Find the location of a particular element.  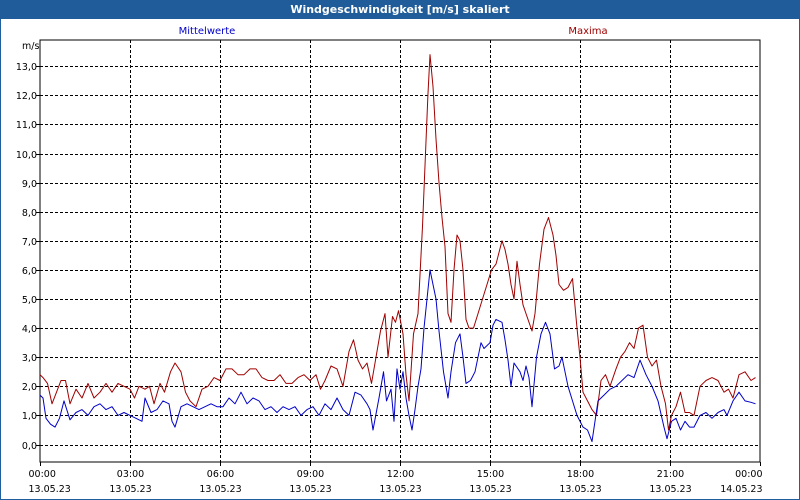

x-tick-date-label: 14.05.23 is located at coordinates (741, 489).